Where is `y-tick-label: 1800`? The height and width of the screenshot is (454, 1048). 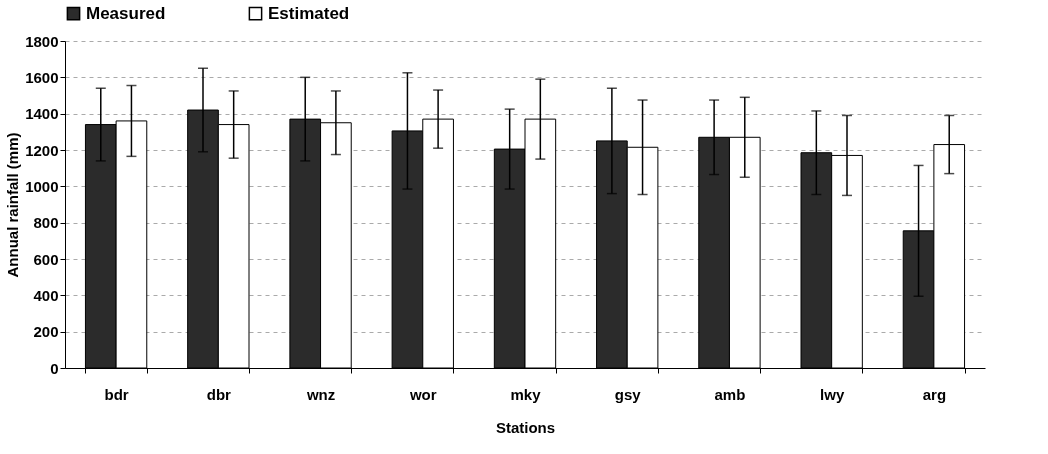
y-tick-label: 1800 is located at coordinates (42, 41).